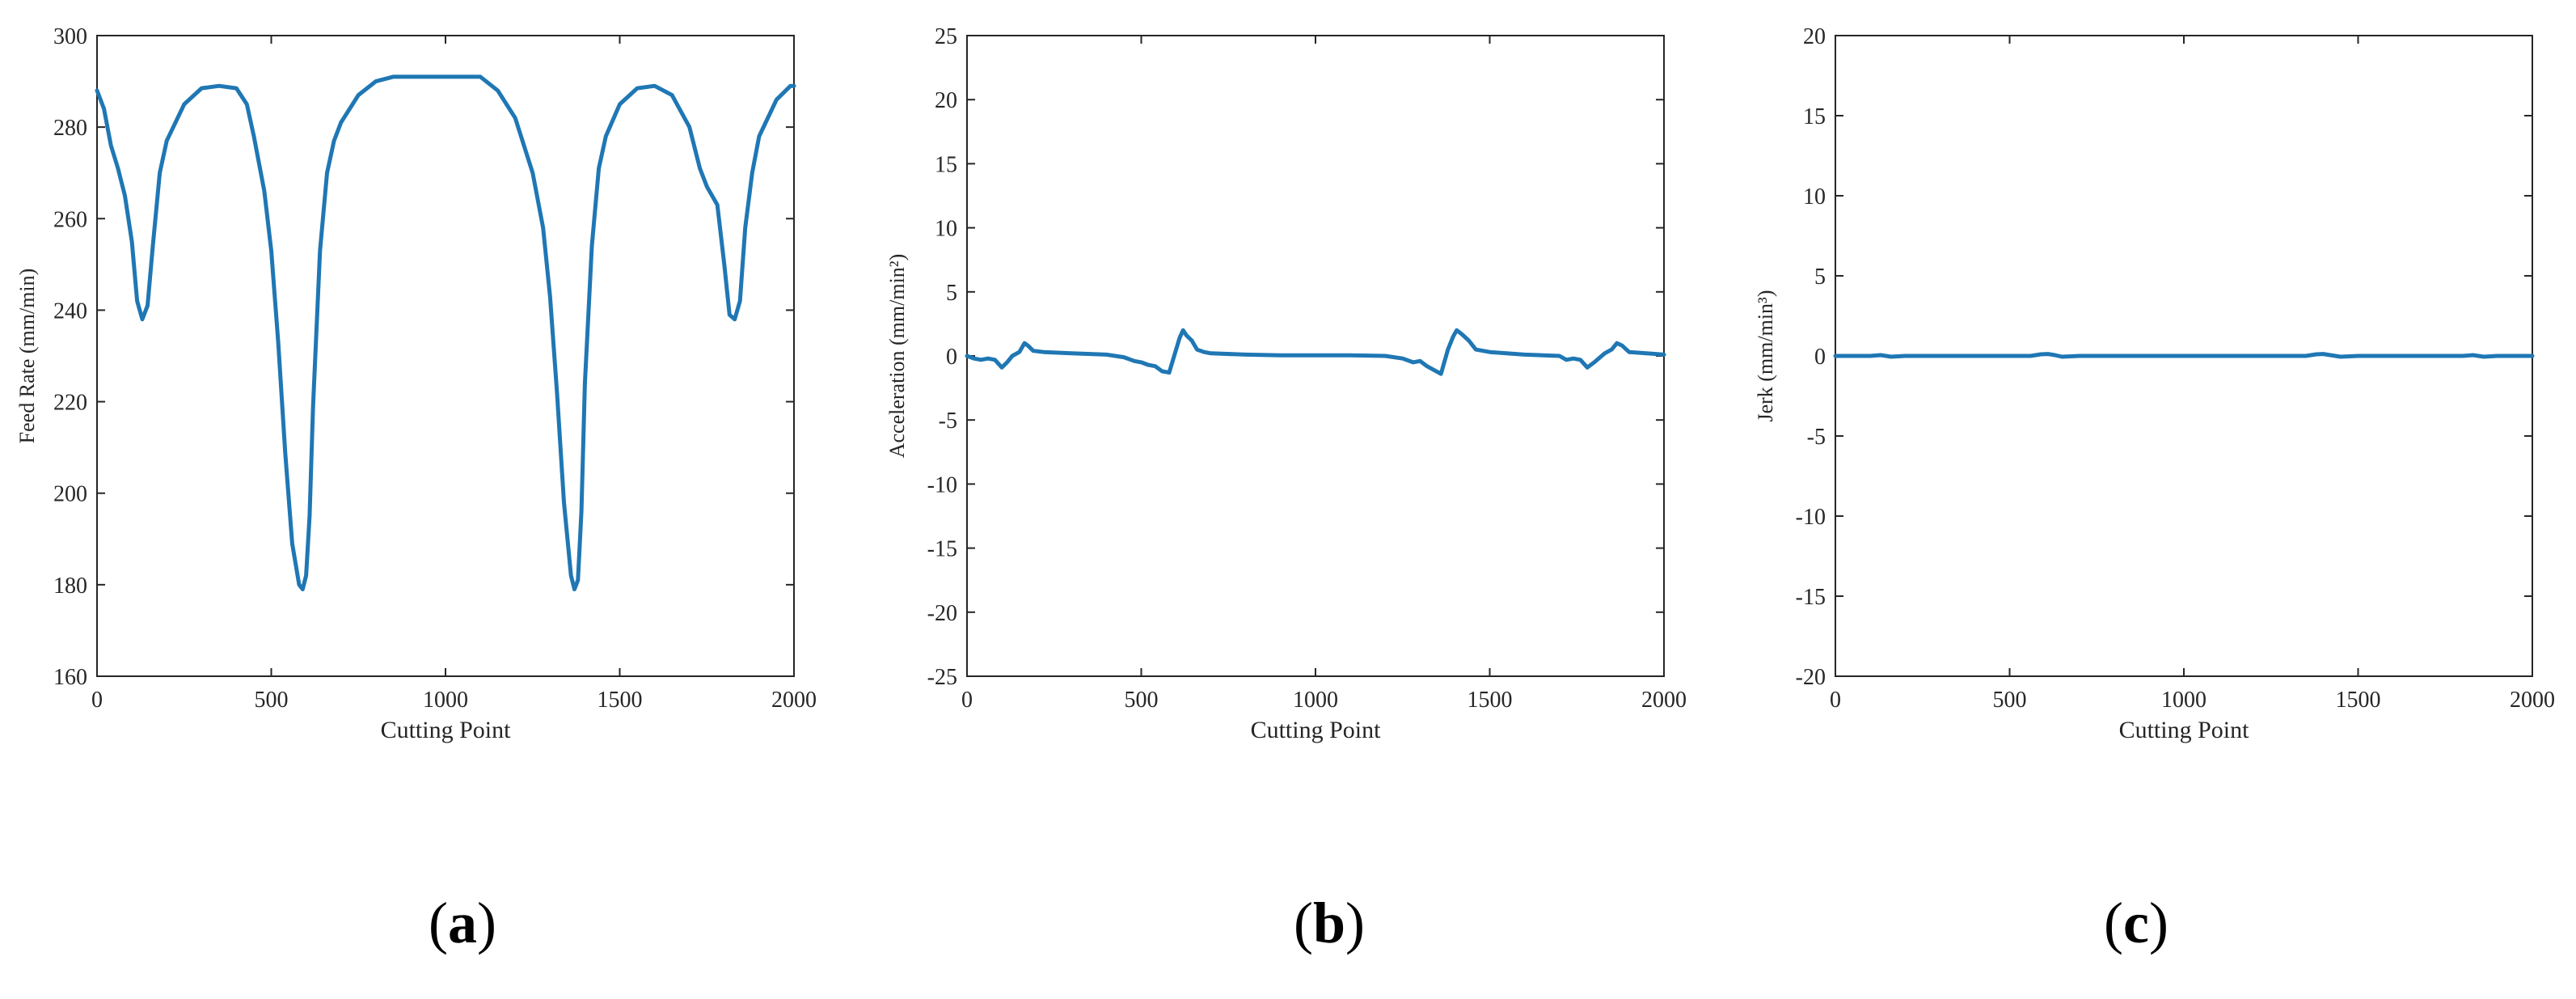 The width and height of the screenshot is (2576, 999). Describe the element at coordinates (70, 494) in the screenshot. I see `y-tick-label: 200` at that location.